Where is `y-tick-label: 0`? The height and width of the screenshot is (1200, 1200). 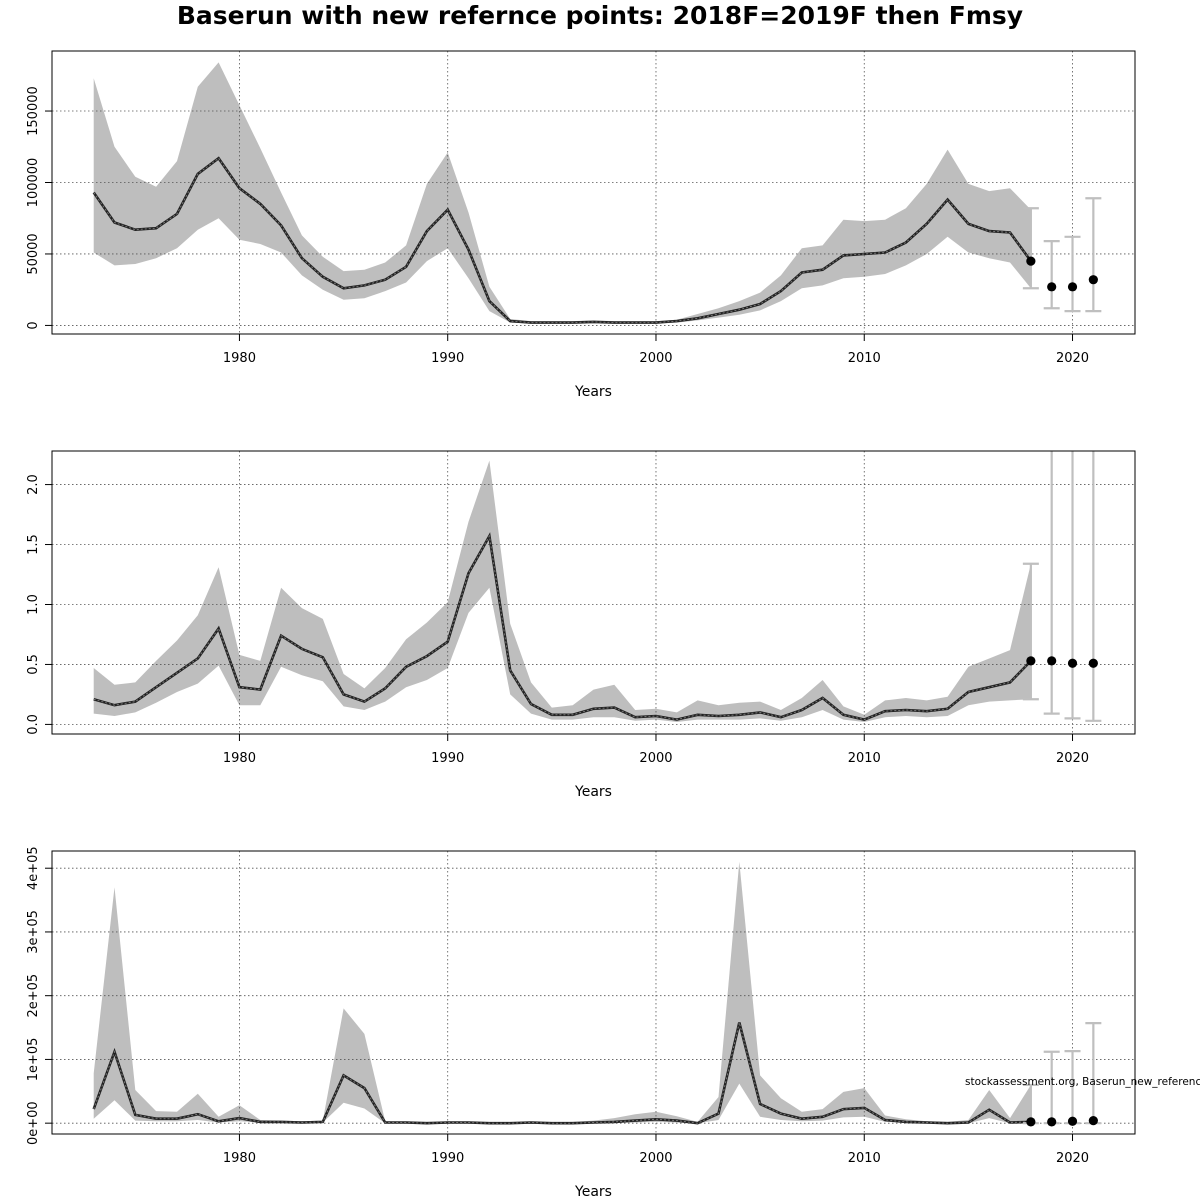
y-tick-label: 0 is located at coordinates (33, 325).